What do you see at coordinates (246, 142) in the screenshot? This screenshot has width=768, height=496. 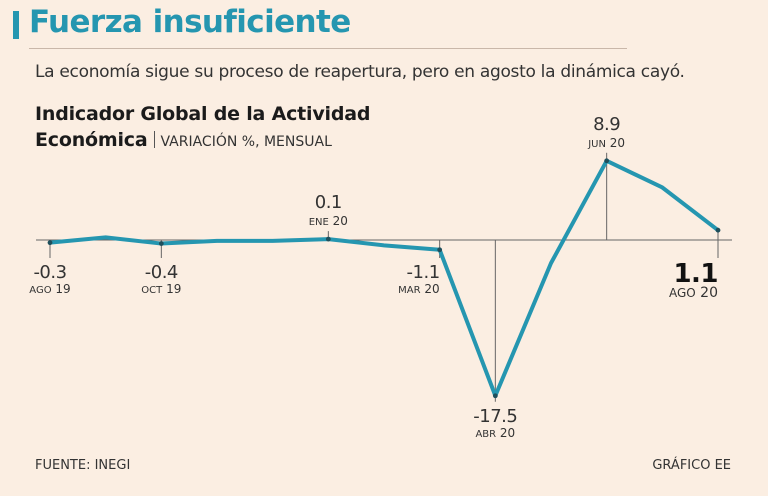 I see `chart-unit-label: VARIACIÓN %, MENSUAL` at bounding box center [246, 142].